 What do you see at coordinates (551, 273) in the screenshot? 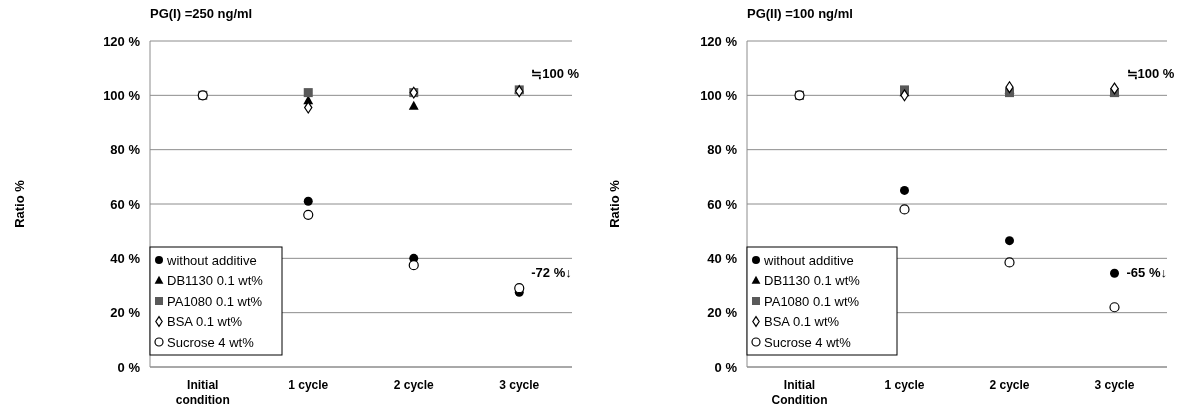
I see `annotation: -72 %↓` at bounding box center [551, 273].